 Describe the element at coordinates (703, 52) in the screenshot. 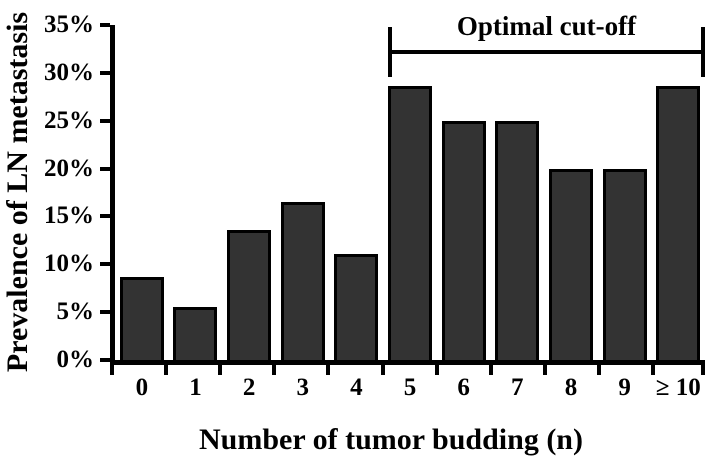

I see `optimal-cutoff-bracket-right-cap` at that location.